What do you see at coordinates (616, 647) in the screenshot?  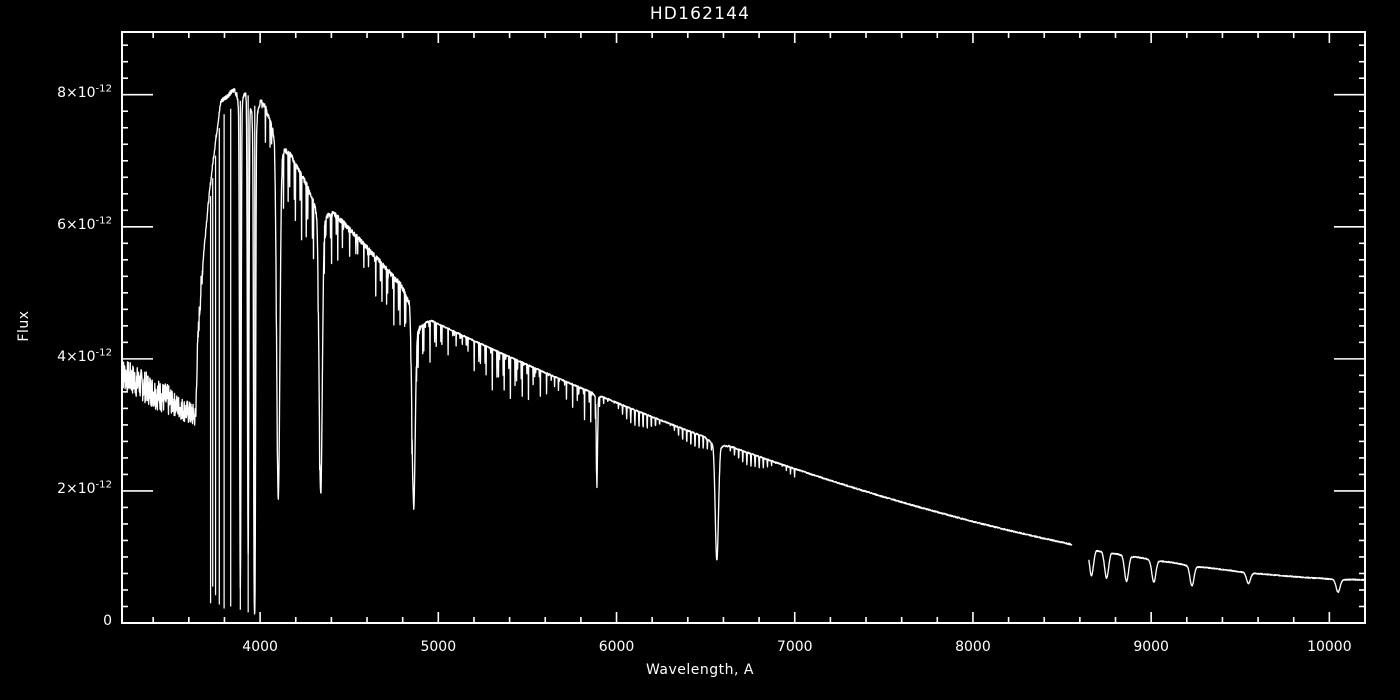 I see `x-tick-label: 6000` at bounding box center [616, 647].